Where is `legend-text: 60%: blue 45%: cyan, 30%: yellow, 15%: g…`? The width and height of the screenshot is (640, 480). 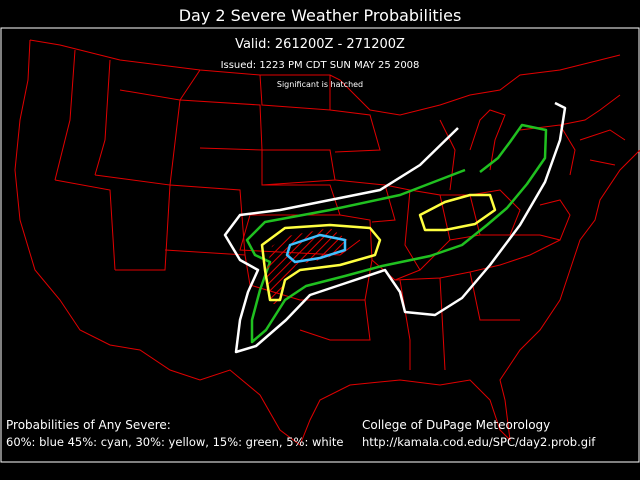
legend-text: 60%: blue 45%: cyan, 30%: yellow, 15%: g… is located at coordinates (174, 442).